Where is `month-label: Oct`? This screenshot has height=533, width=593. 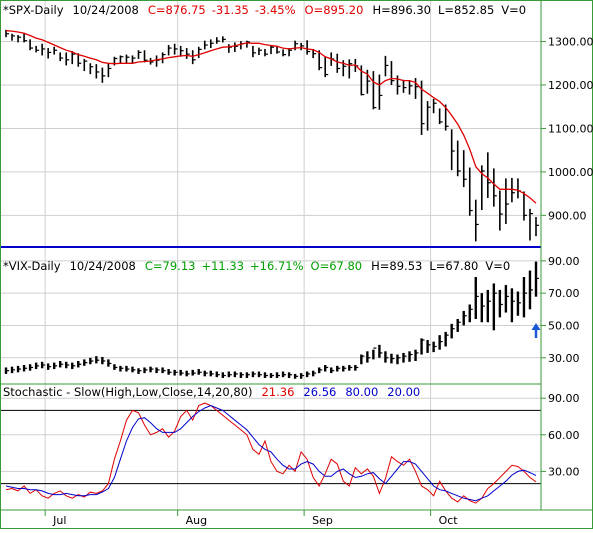 month-label: Oct is located at coordinates (449, 520).